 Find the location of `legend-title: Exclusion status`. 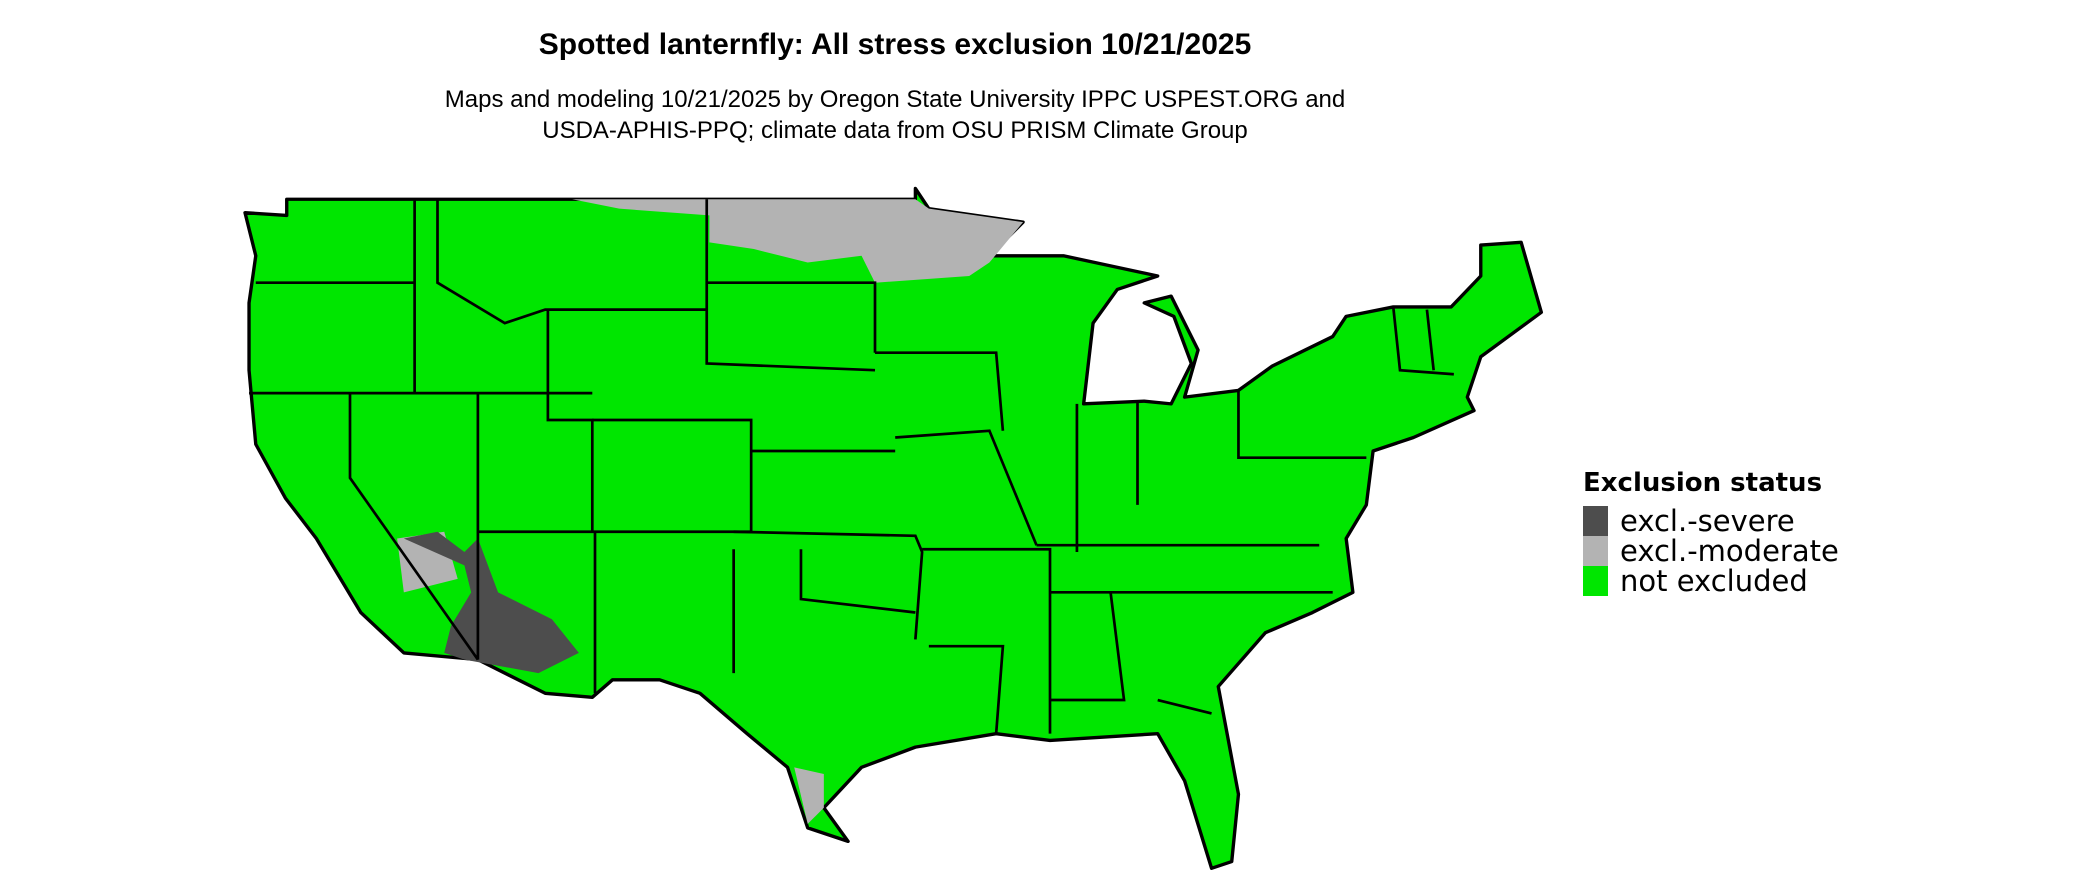

legend-title: Exclusion status is located at coordinates (1703, 483).